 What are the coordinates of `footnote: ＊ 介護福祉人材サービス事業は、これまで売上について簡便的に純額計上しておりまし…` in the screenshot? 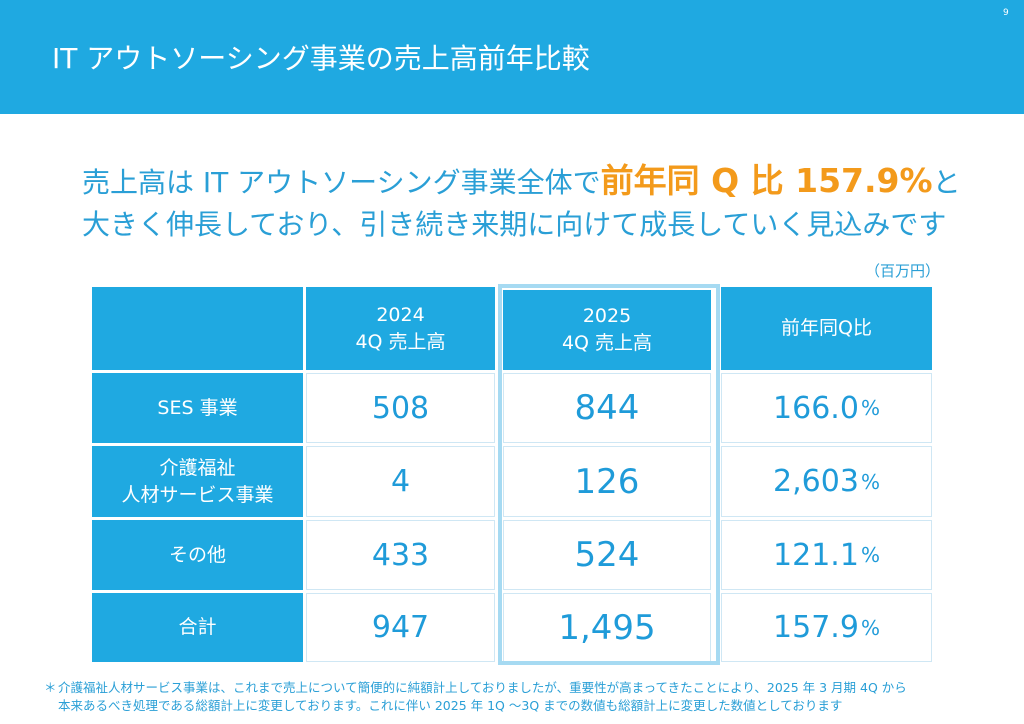 It's located at (475, 697).